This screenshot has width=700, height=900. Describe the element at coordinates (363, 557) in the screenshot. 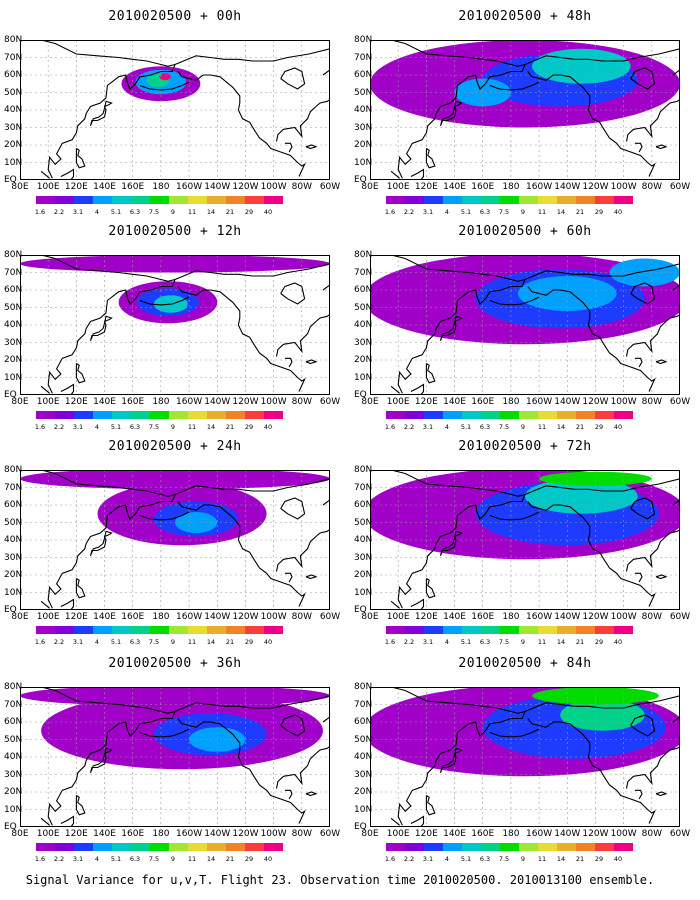

I see `lat-label: 30N` at that location.